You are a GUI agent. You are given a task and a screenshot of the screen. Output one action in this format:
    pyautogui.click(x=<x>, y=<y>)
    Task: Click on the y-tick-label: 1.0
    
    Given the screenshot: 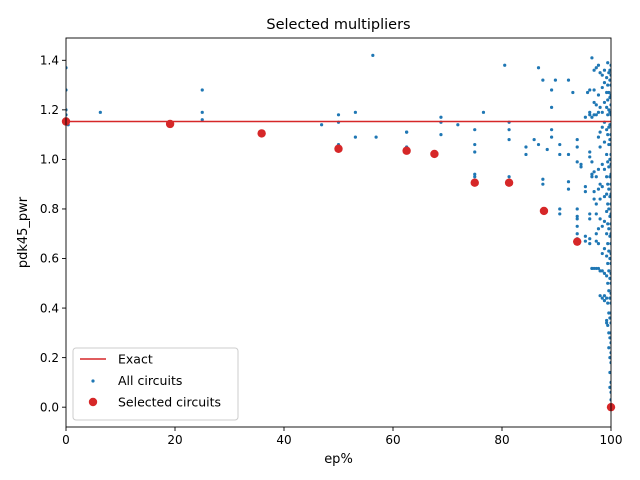 What is the action you would take?
    pyautogui.click(x=49, y=160)
    